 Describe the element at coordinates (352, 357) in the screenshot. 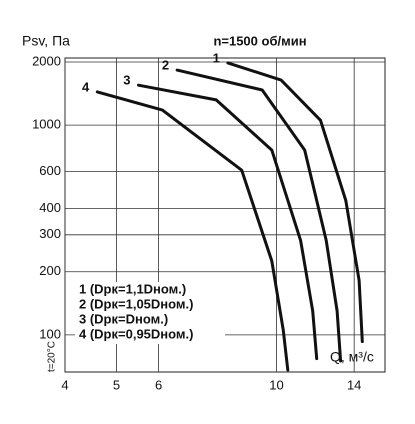

I see `x-axis-label: Q, м³/с` at that location.